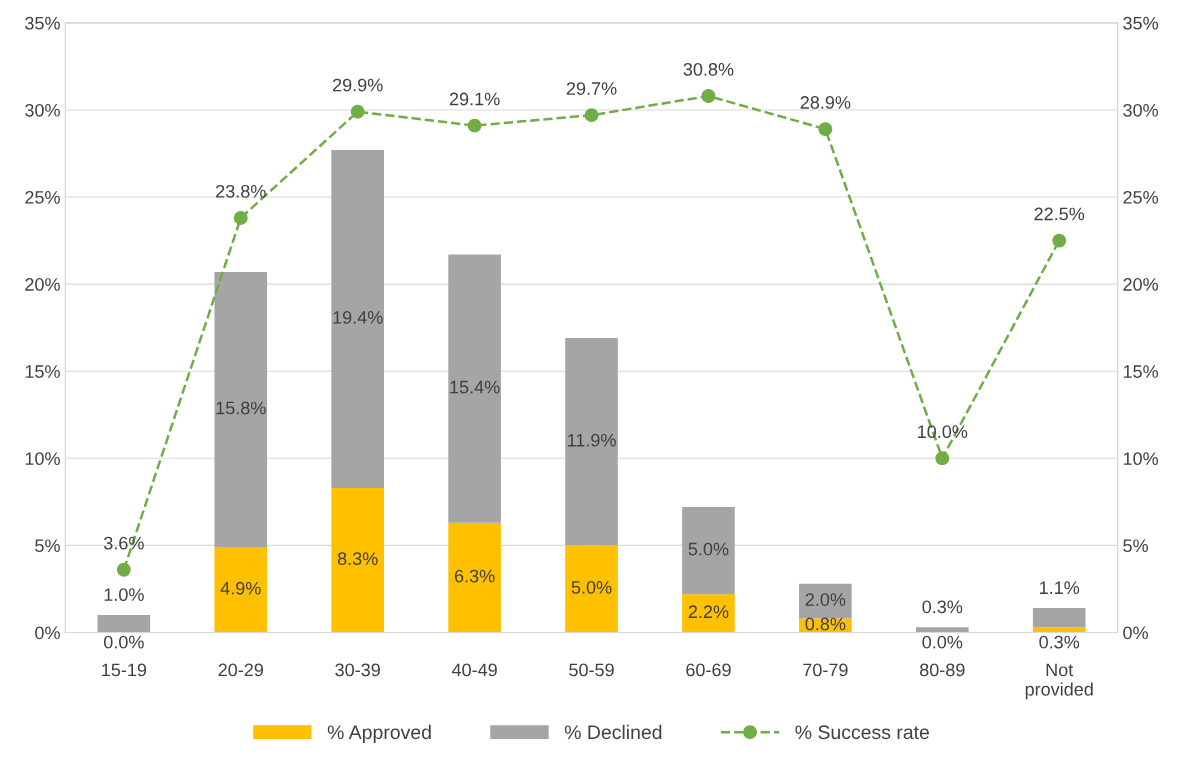  Describe the element at coordinates (42, 371) in the screenshot. I see `y-tick-label: 15%` at that location.